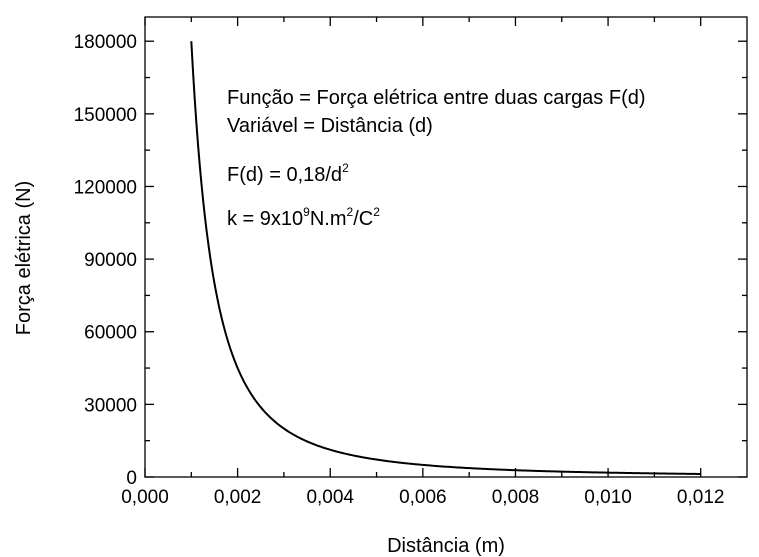  I want to click on x-tick-label: 0,012, so click(701, 497).